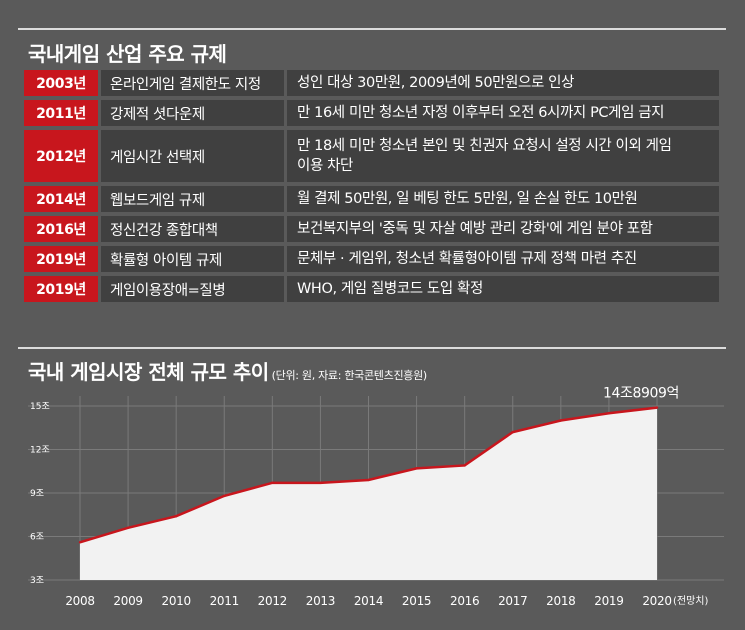  I want to click on top-rule, so click(372, 29).